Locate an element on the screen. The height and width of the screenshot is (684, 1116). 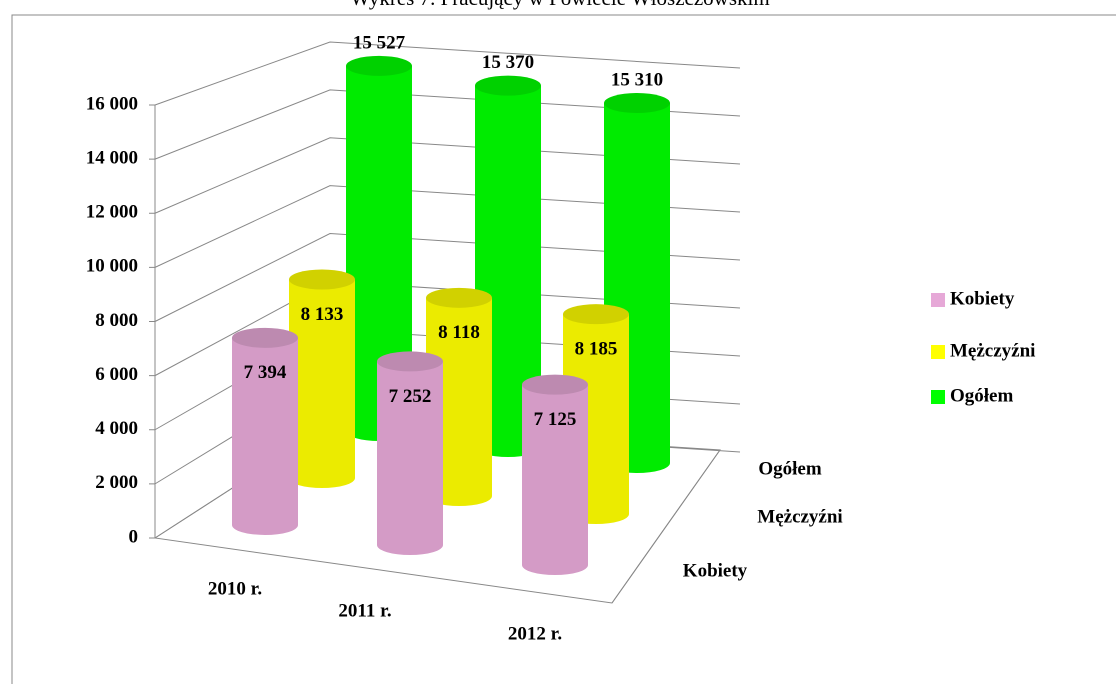
data-label: 15 527 is located at coordinates (379, 42).